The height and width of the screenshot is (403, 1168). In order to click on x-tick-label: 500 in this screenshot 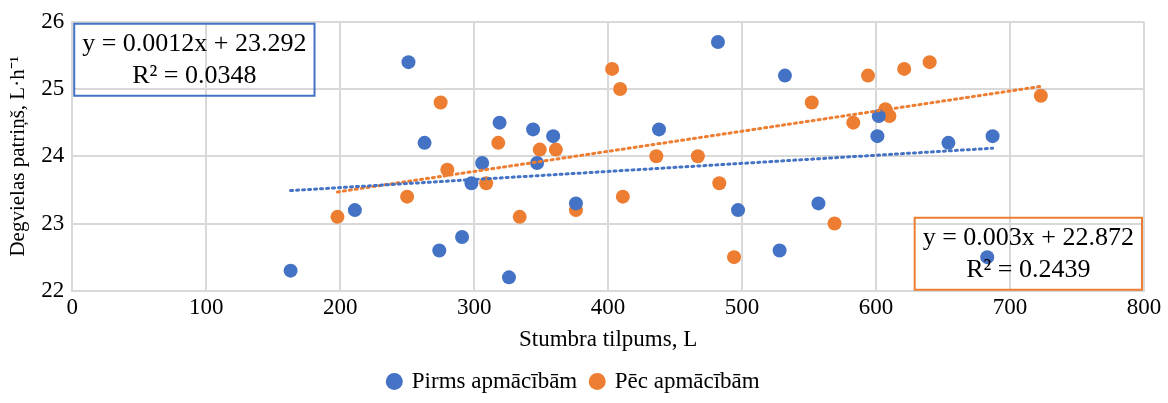, I will do `click(742, 306)`.